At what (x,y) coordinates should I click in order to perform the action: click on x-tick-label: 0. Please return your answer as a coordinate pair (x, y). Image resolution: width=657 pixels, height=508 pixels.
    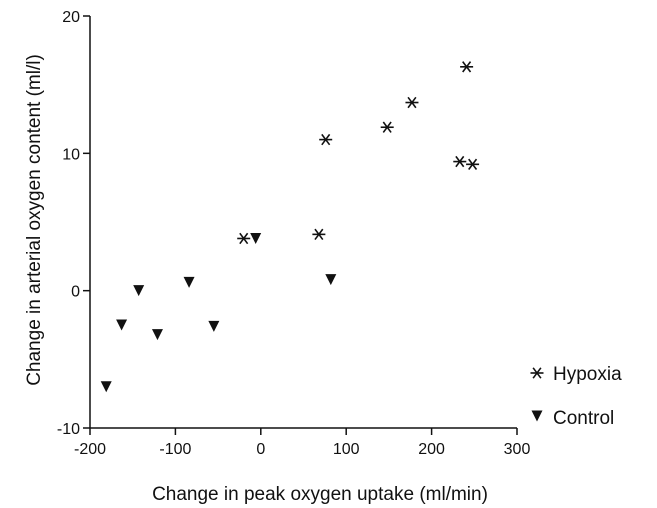
    Looking at the image, I should click on (260, 449).